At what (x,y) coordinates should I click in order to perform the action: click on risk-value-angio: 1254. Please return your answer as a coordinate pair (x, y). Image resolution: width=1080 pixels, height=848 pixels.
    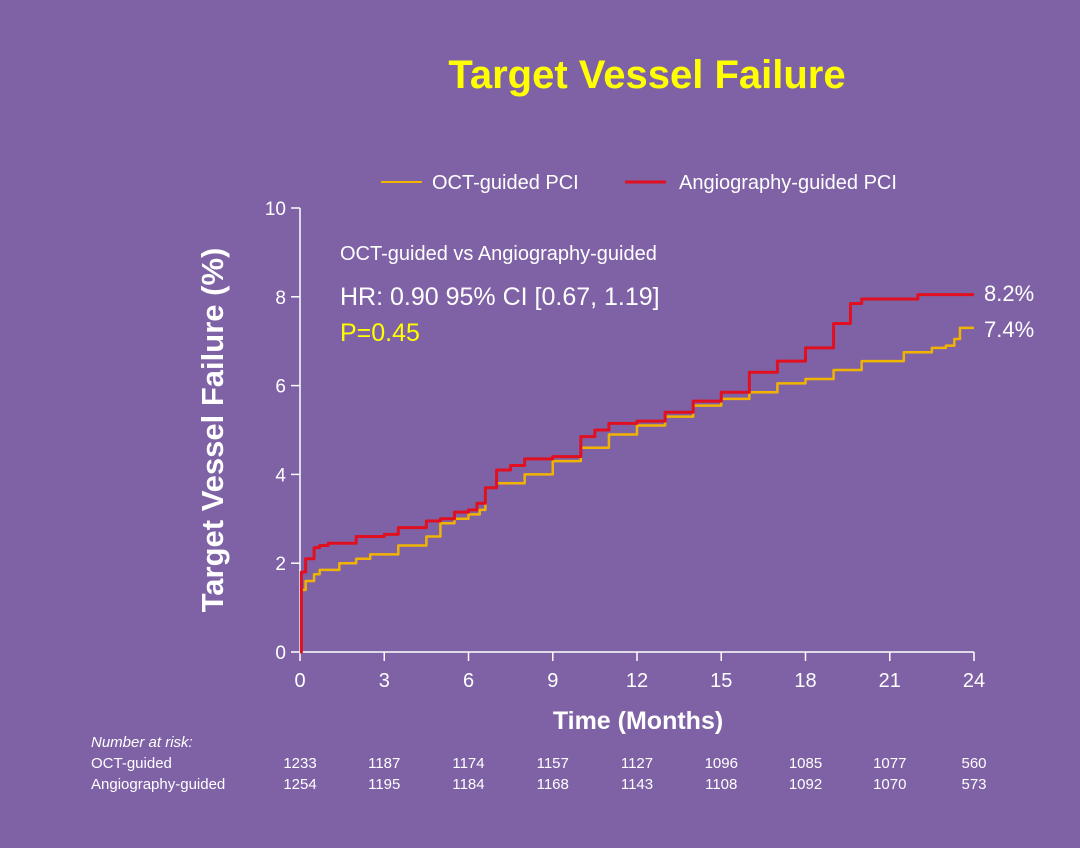
    Looking at the image, I should click on (300, 784).